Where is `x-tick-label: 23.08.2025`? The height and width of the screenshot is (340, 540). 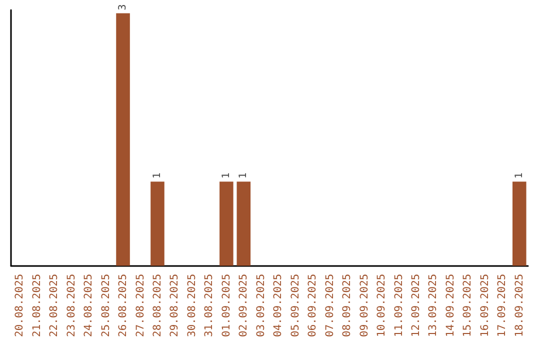 x-tick-label: 23.08.2025 is located at coordinates (71, 306).